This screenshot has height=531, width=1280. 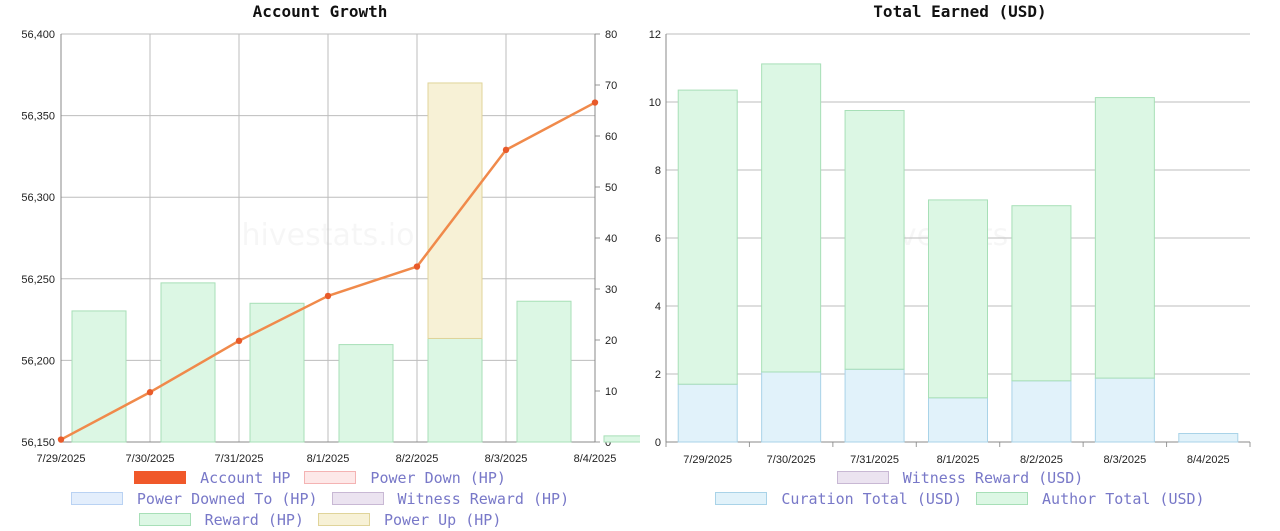 I want to click on legend-item-witness-reward-hp: Witness Reward (HP), so click(x=450, y=498).